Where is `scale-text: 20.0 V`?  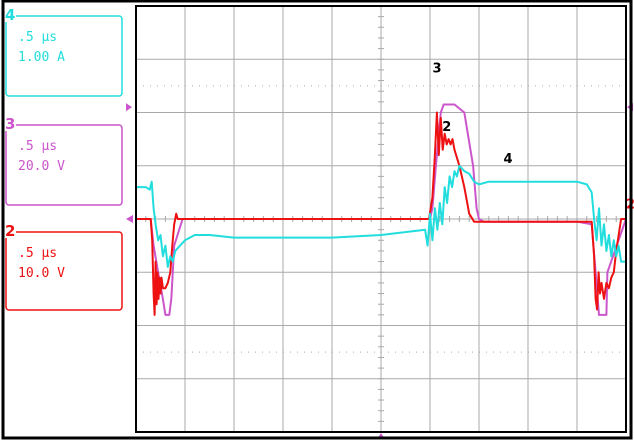 scale-text: 20.0 V is located at coordinates (41, 166).